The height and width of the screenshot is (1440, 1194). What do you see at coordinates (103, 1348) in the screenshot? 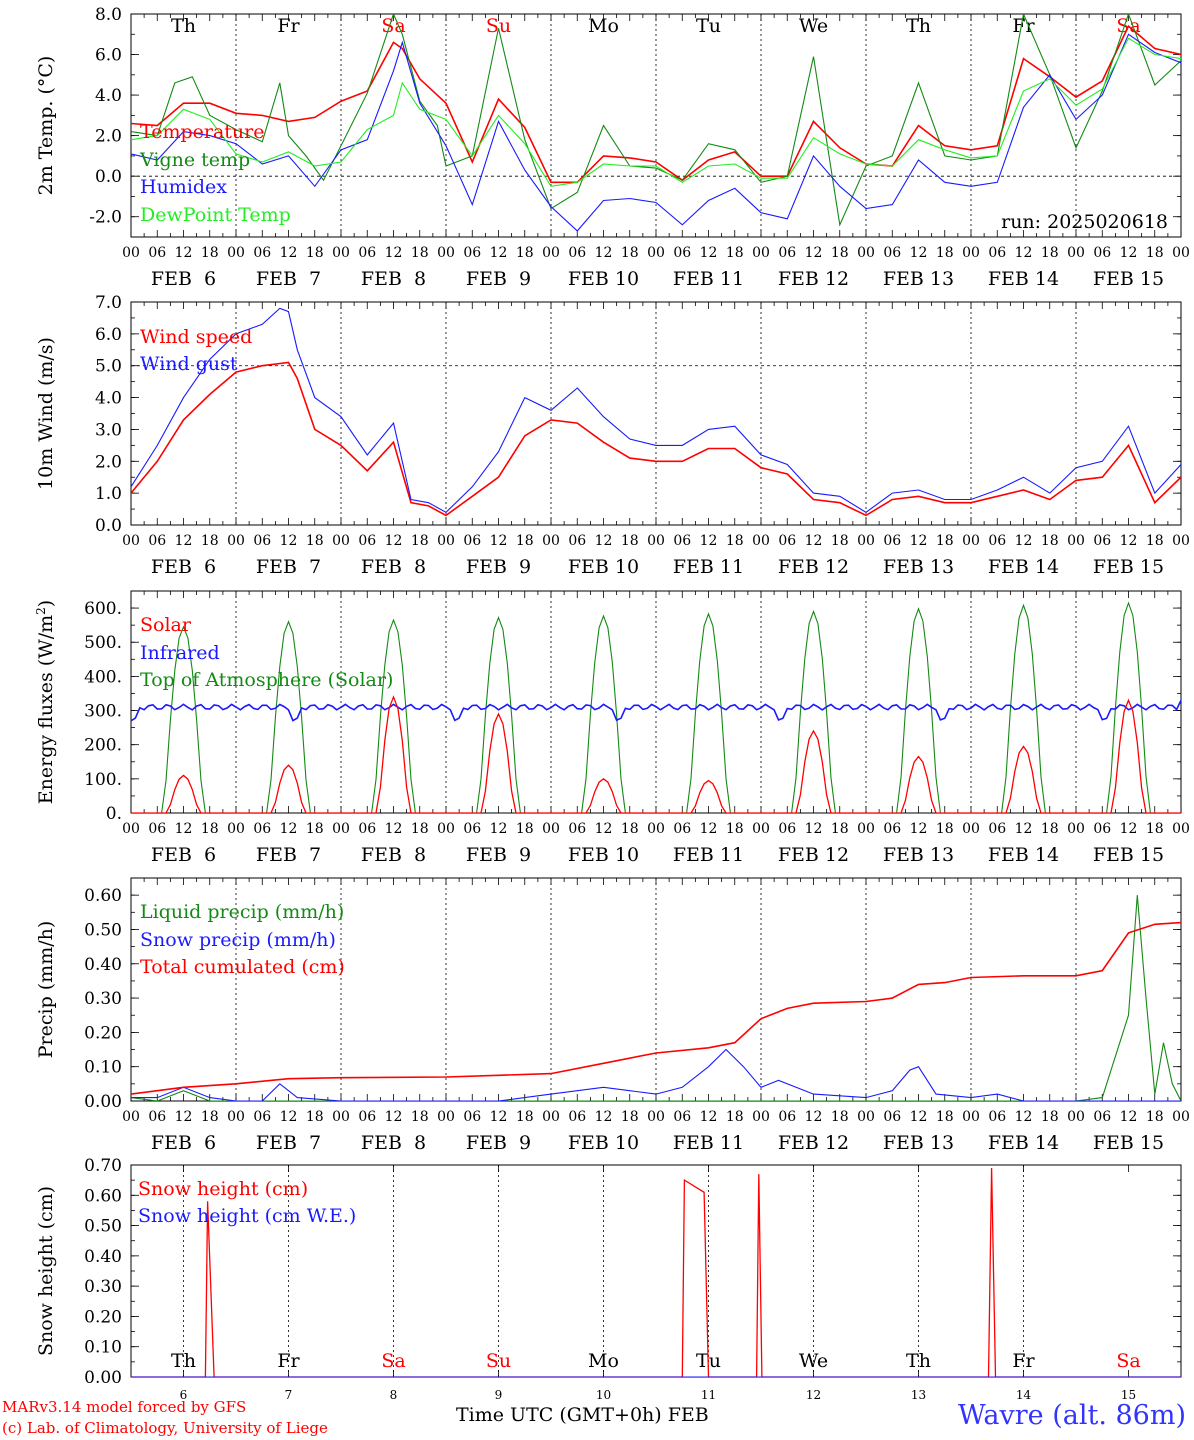
I see `y-tick-label: 0.10` at bounding box center [103, 1348].